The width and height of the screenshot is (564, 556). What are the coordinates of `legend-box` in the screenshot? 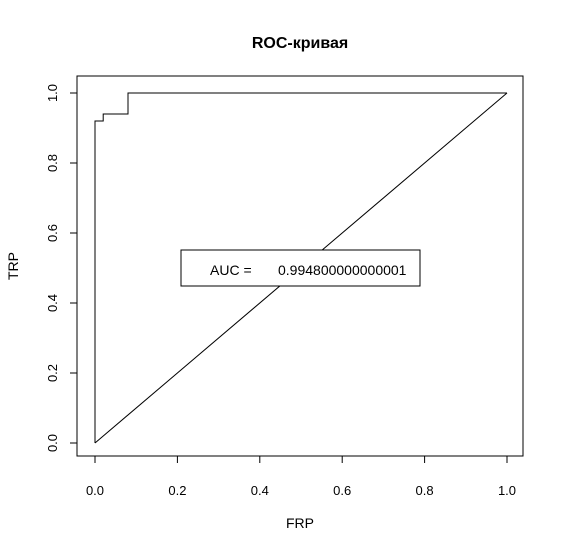 It's located at (300, 268).